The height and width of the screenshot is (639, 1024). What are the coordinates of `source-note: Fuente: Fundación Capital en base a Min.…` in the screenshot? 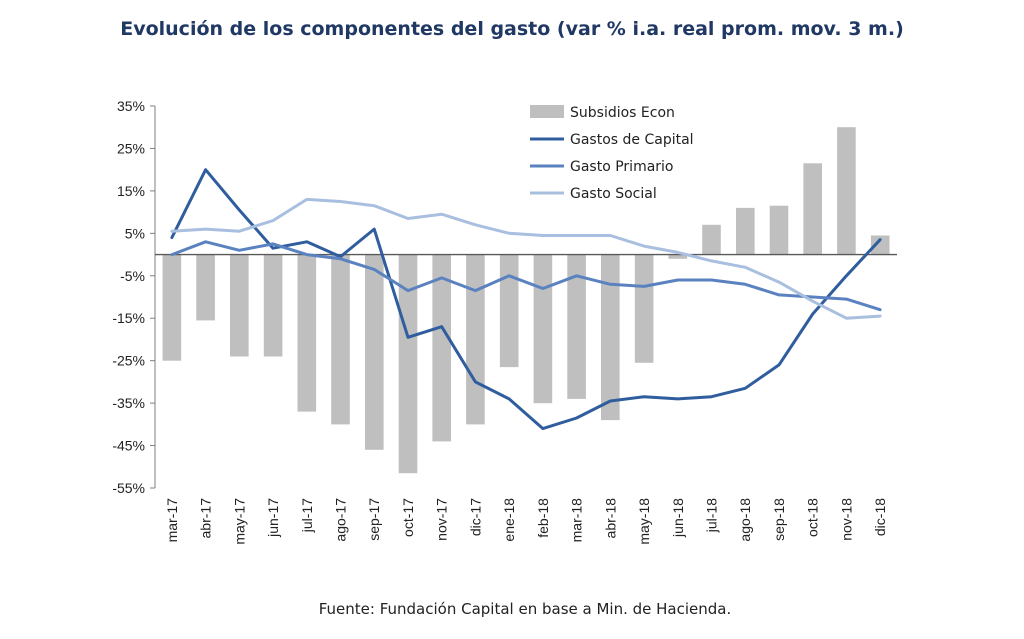 It's located at (525, 609).